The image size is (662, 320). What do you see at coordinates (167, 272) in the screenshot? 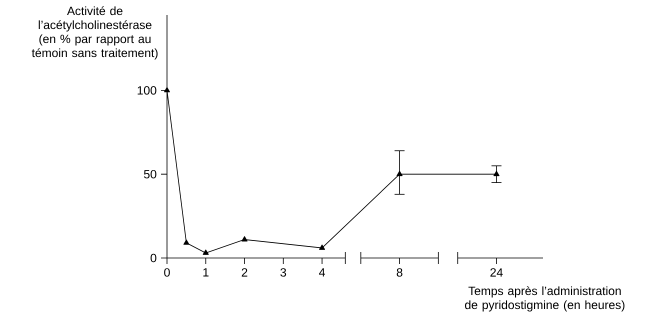
I see `x-tick-label: 0` at bounding box center [167, 272].